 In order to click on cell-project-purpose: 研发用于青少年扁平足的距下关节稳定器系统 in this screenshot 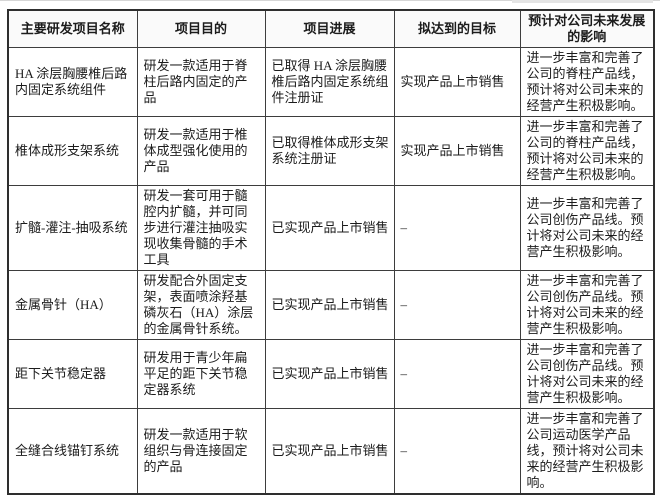, I will do `click(201, 374)`.